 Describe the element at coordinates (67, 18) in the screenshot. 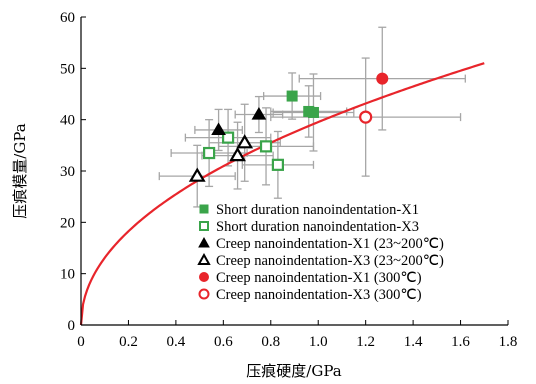

I see `y-tick-label: 60` at that location.